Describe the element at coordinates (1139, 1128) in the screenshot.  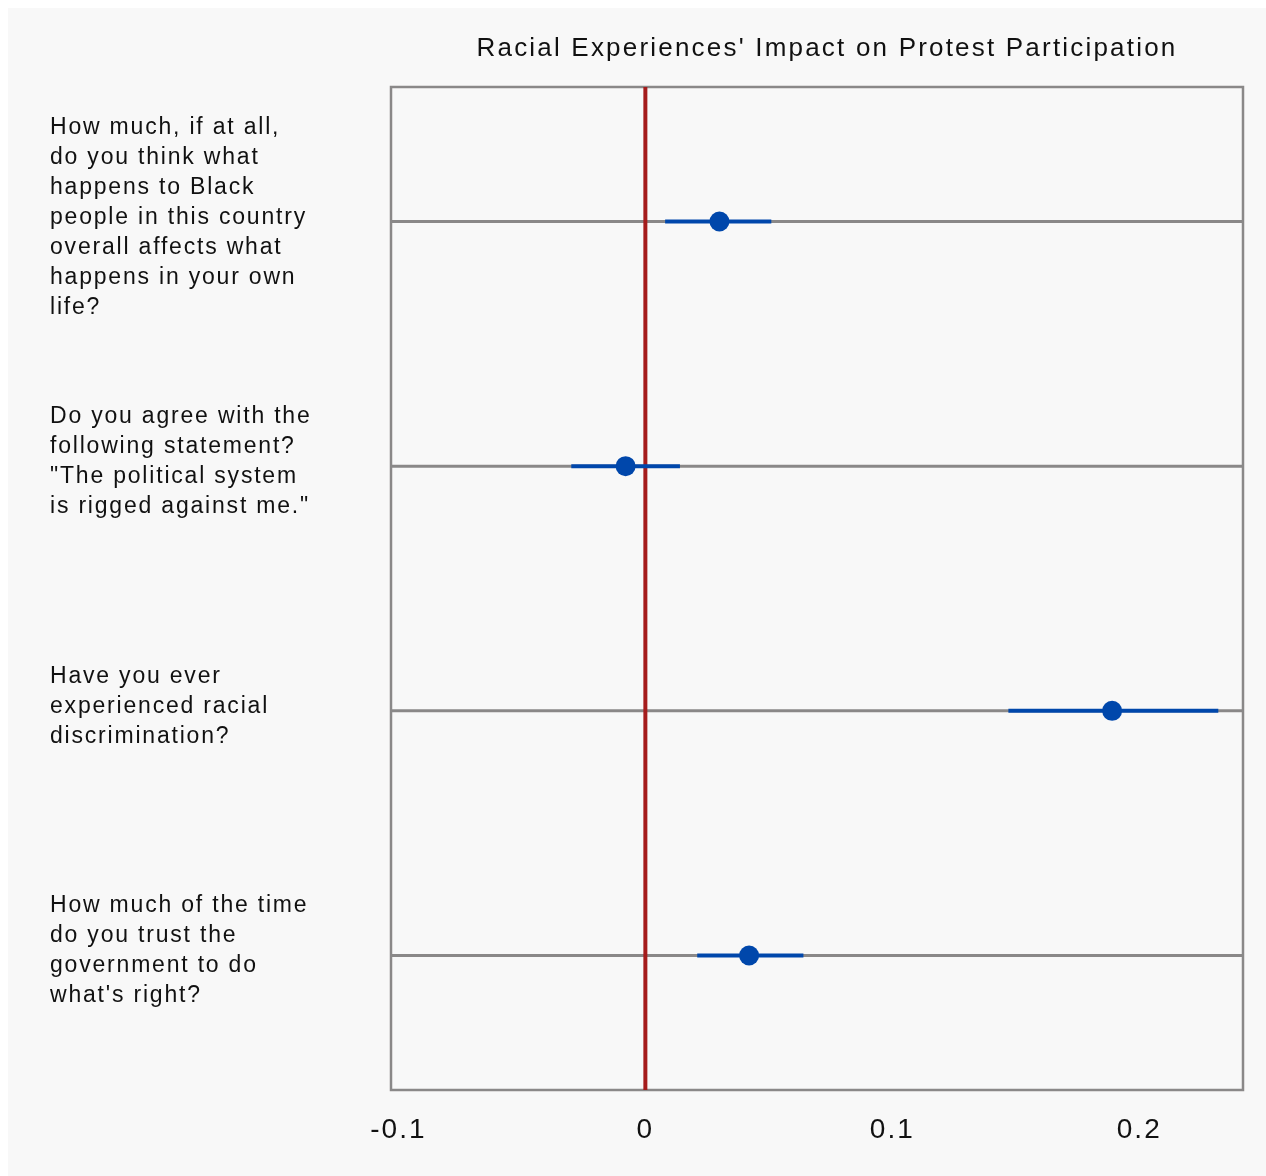
I see `x-tick-label: 0.2` at that location.